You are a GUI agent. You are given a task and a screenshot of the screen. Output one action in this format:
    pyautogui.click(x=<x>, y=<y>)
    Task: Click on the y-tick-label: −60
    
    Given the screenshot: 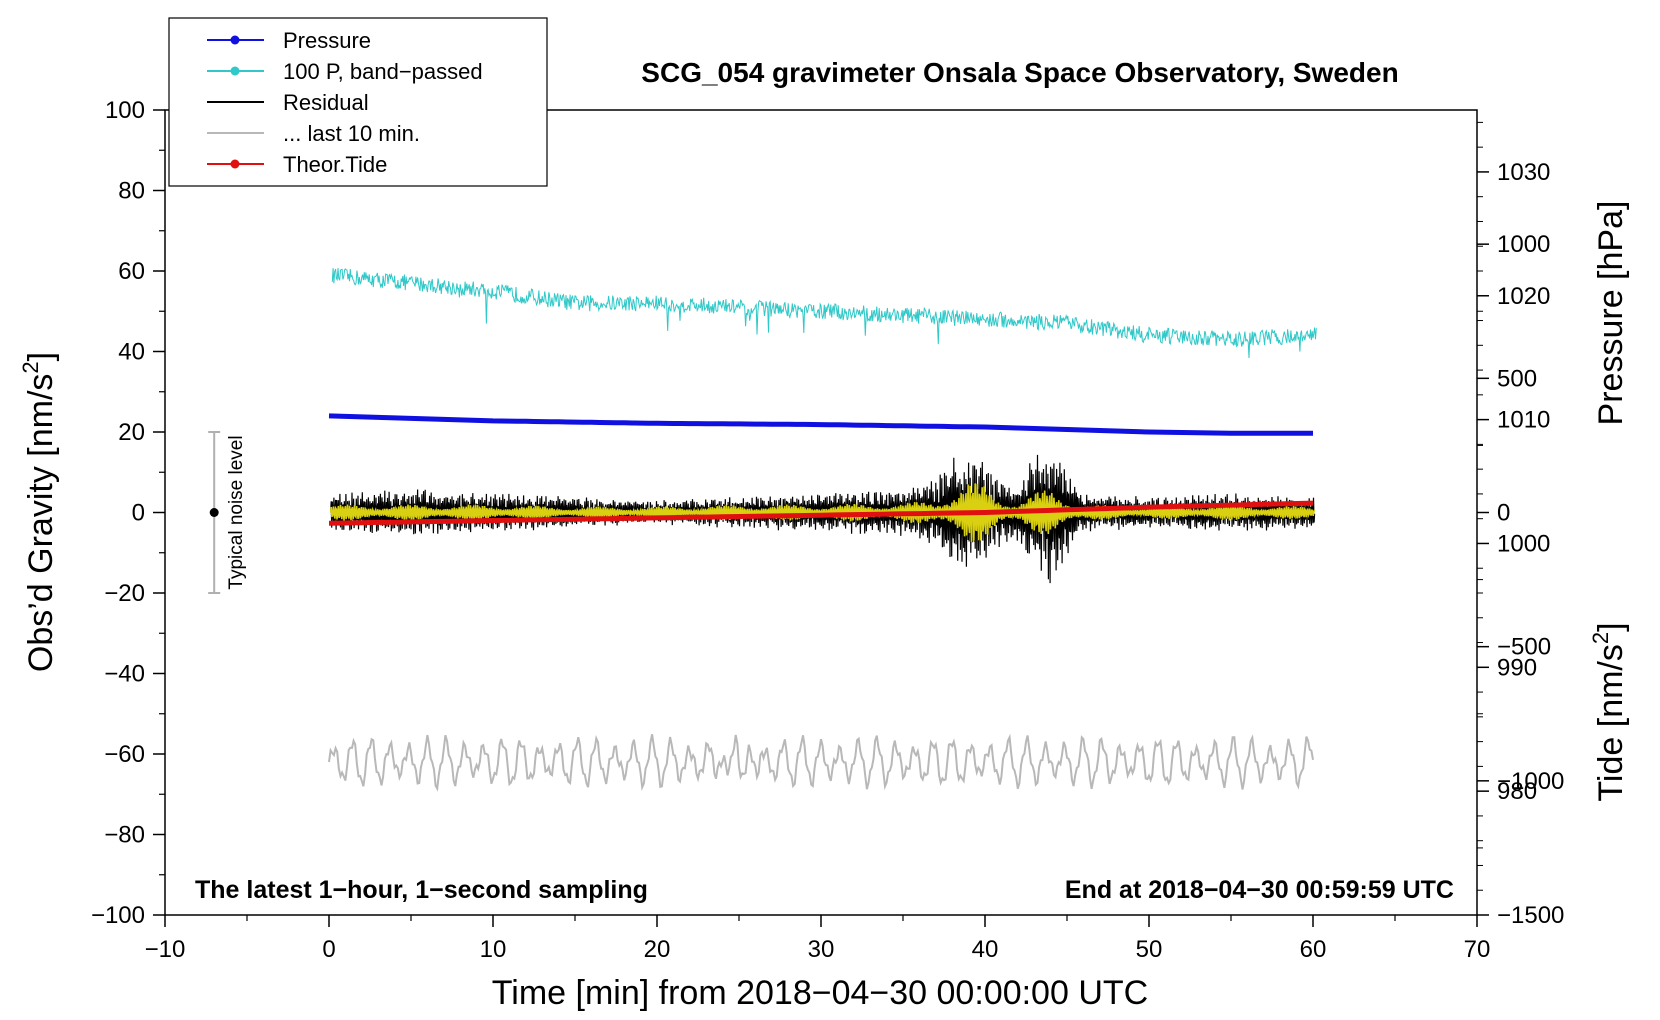 What is the action you would take?
    pyautogui.click(x=124, y=754)
    